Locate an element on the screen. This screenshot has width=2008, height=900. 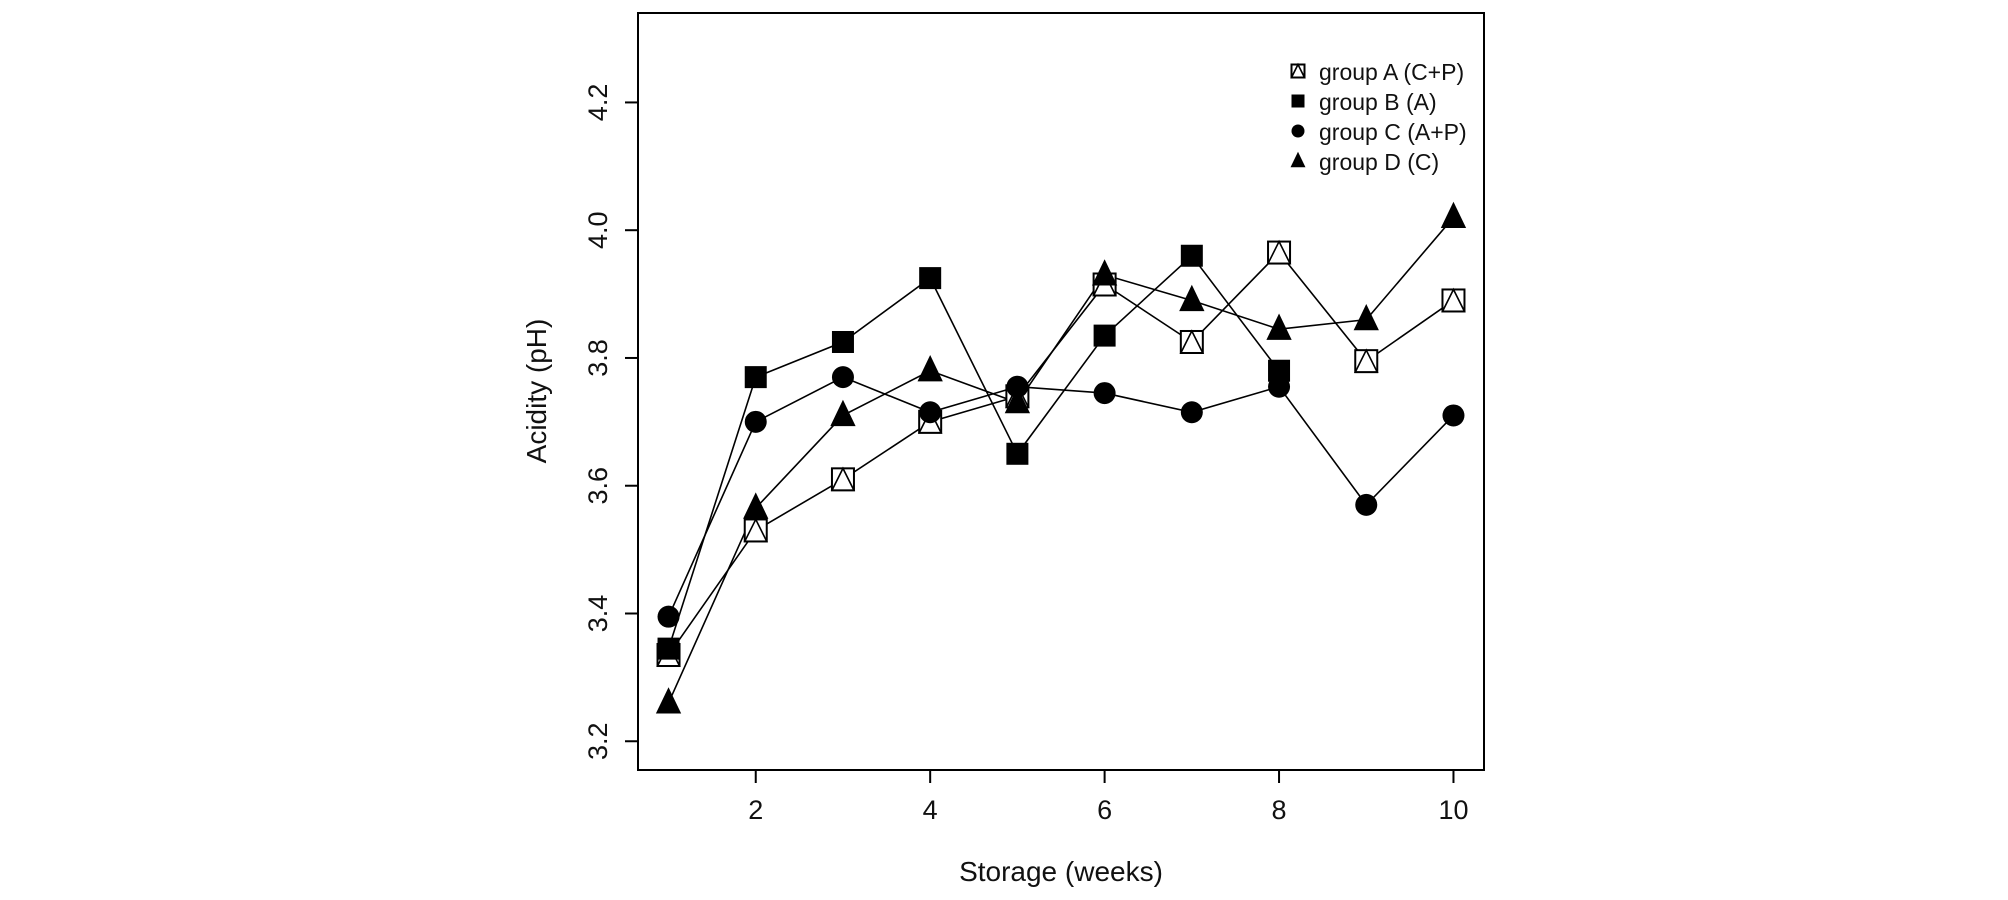
legend-marker-group-d-c is located at coordinates (1298, 159).